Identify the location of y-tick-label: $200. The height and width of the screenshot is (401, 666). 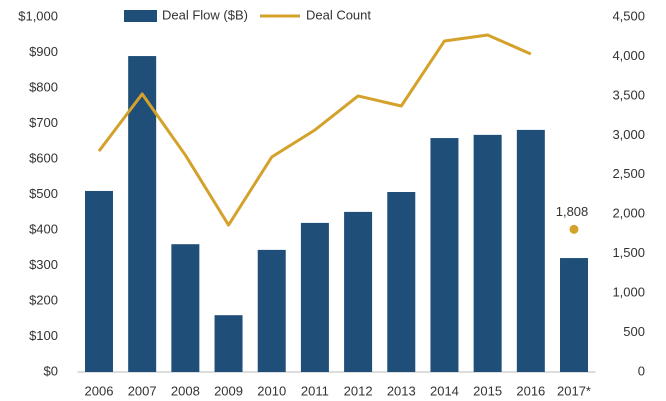
(43, 299).